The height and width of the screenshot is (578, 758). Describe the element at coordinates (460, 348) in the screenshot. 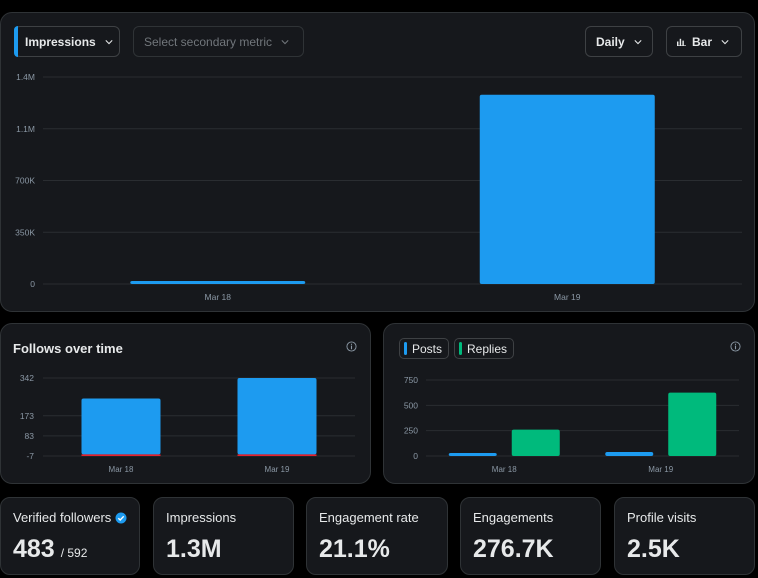

I see `legend-replies-swatch` at that location.